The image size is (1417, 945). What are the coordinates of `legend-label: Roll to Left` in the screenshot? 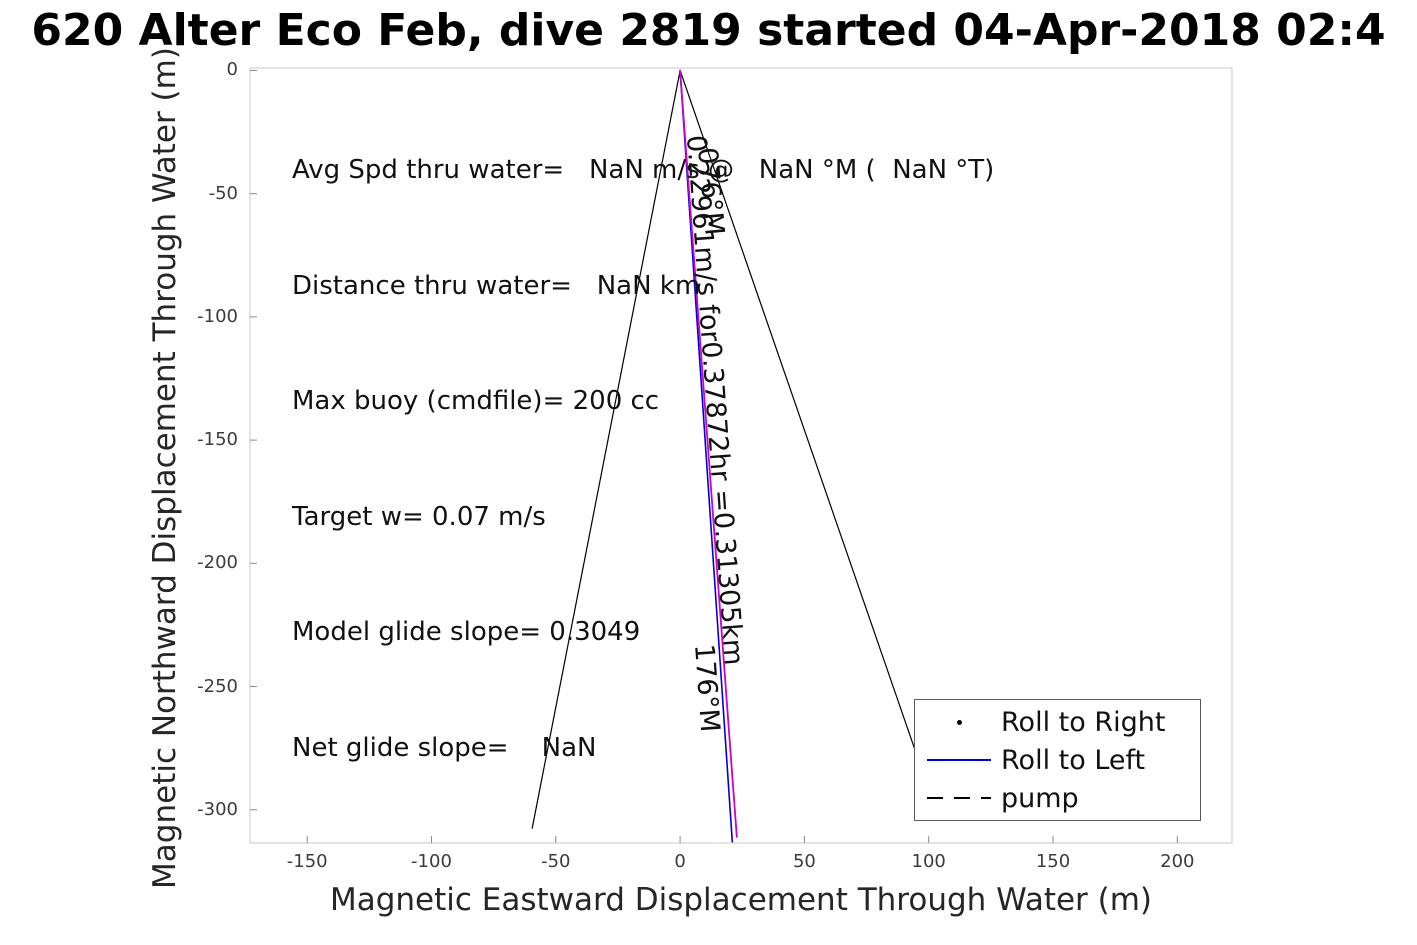 It's located at (1073, 760).